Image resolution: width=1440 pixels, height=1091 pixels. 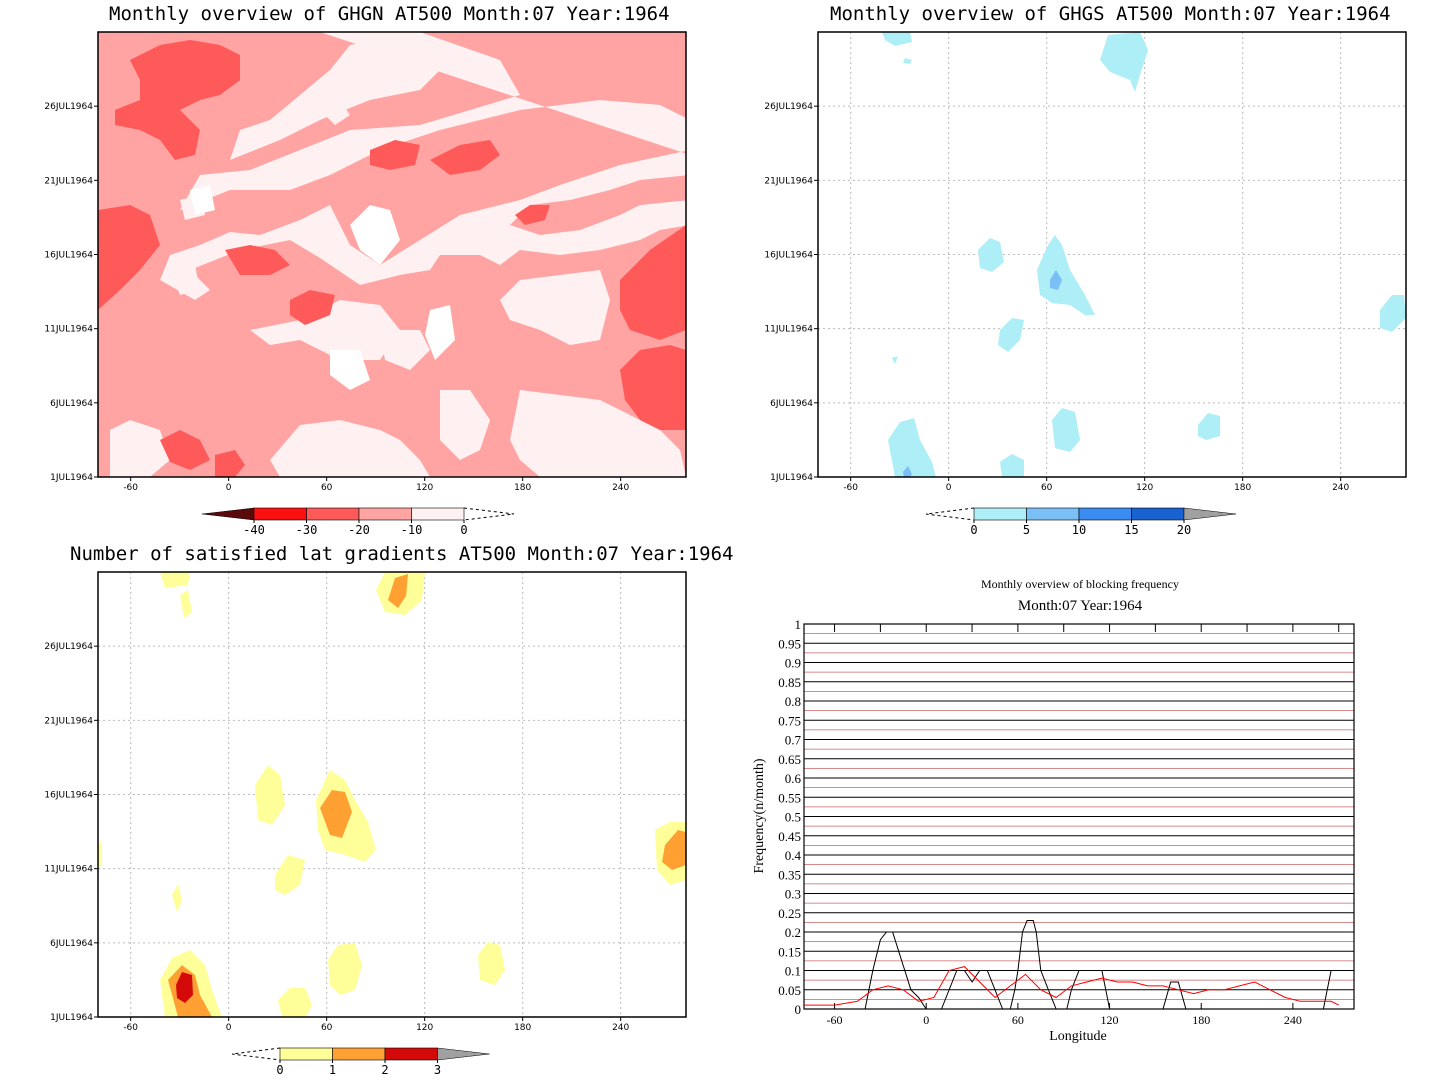 I want to click on y-tick-label: 0.9, so click(x=793, y=663).